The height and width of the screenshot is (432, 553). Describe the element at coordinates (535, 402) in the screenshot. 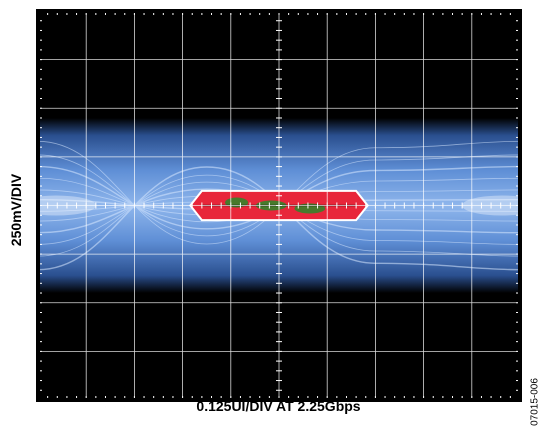

I see `figure-id: 07015-006` at that location.